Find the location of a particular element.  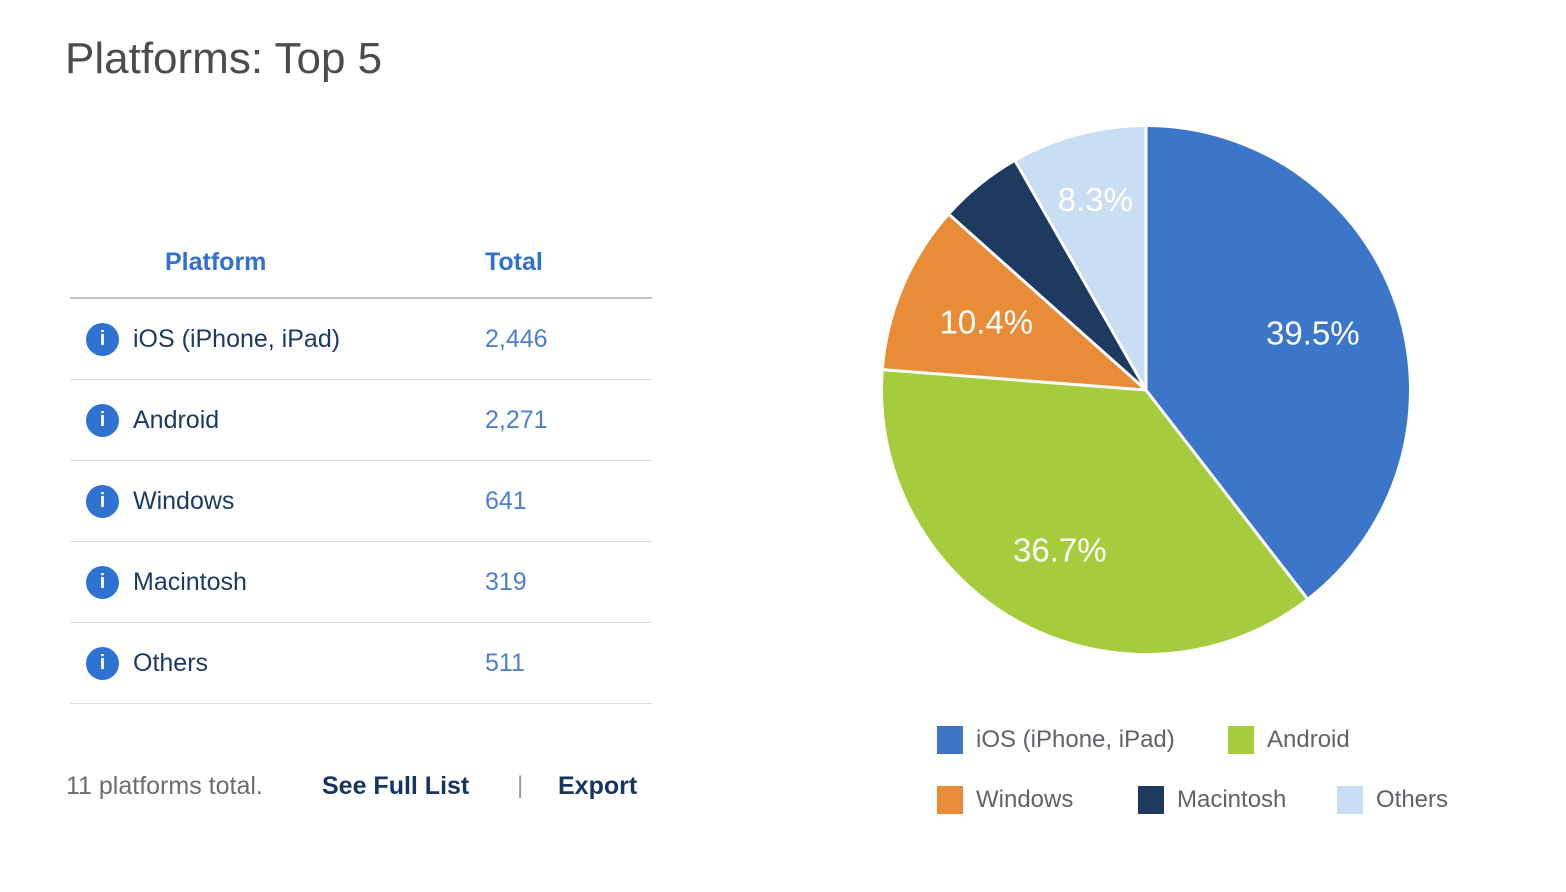

pie-slice-macintosh is located at coordinates (1047, 275).